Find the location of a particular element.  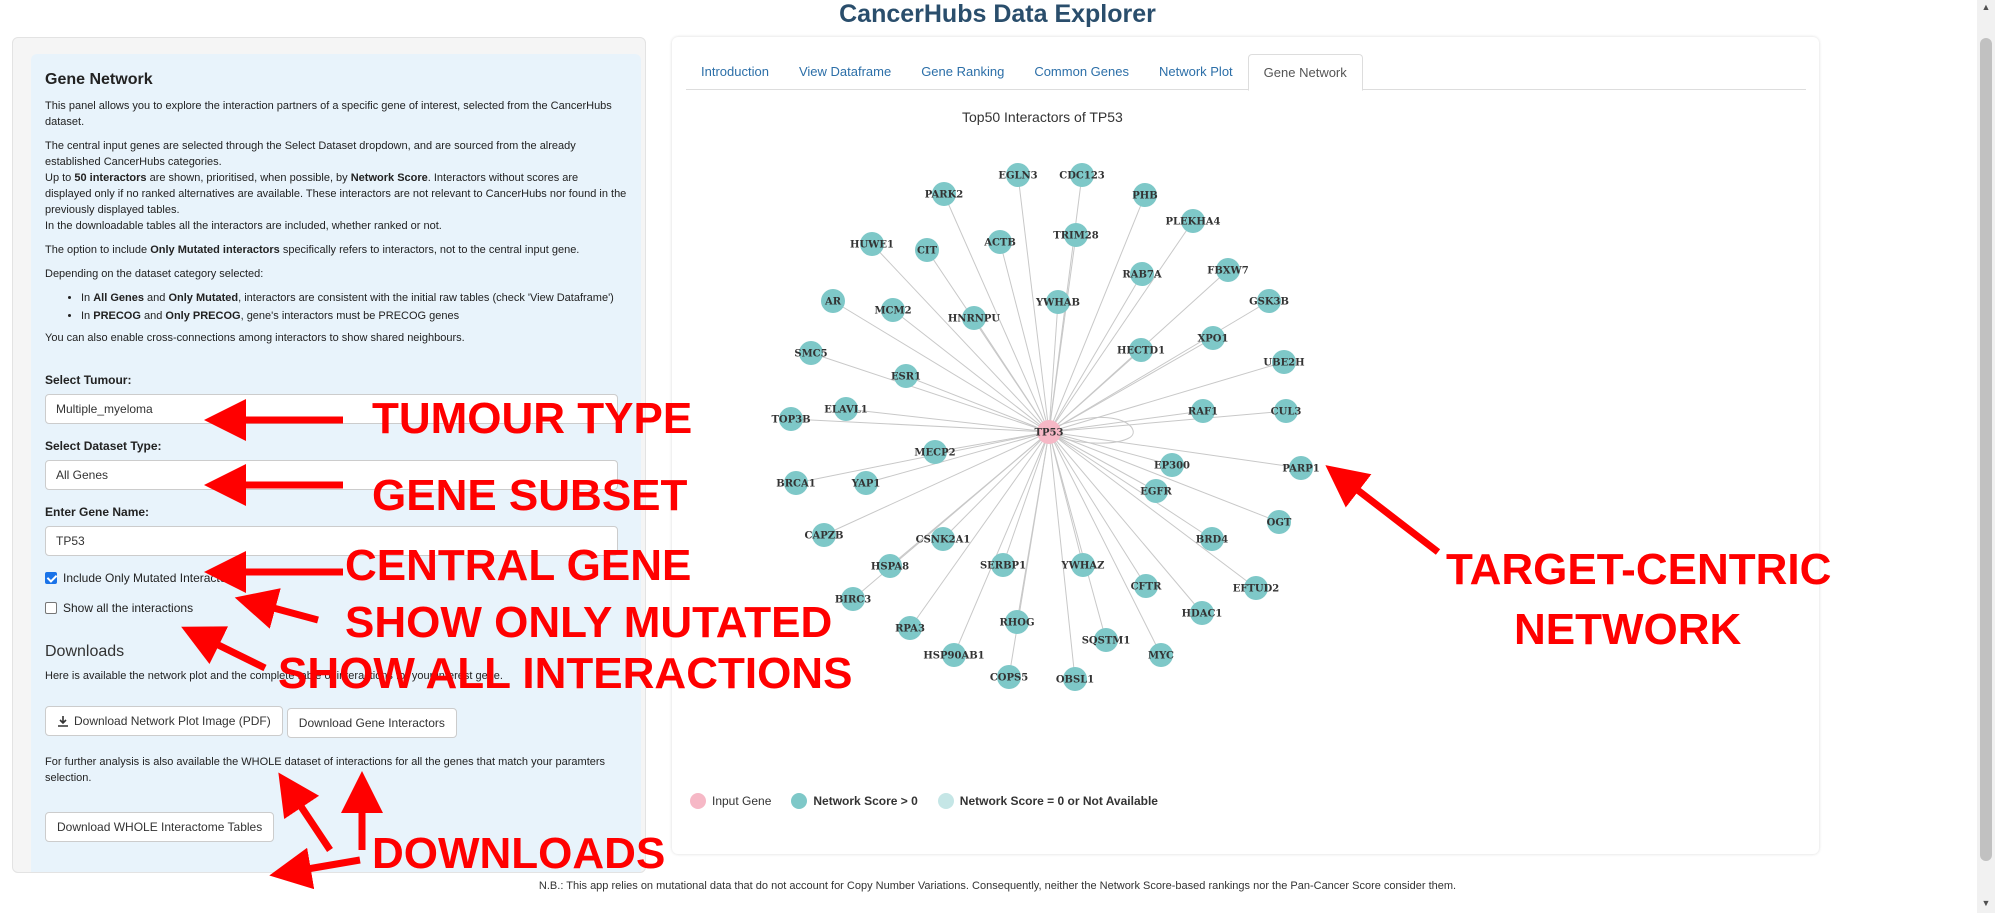

network-node: HDAC1 is located at coordinates (1202, 613).